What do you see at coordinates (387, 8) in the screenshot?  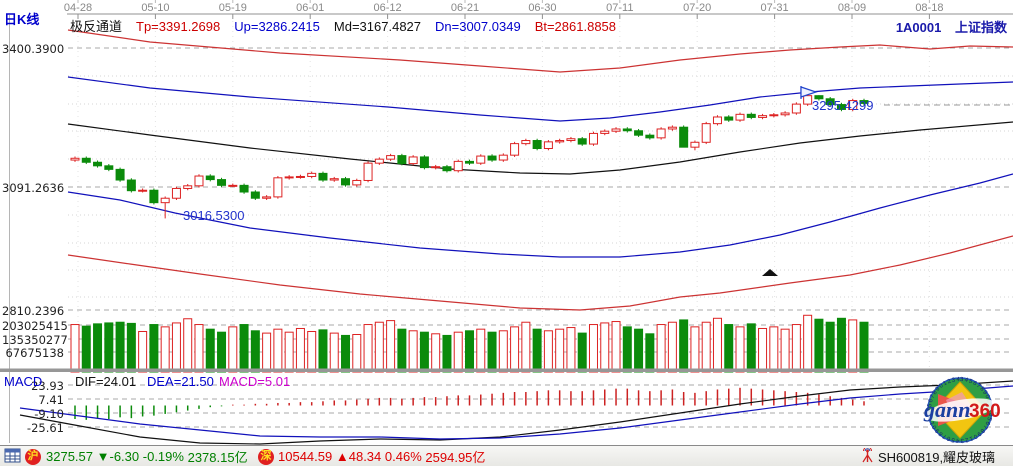 I see `x-axis-date: 06-12` at bounding box center [387, 8].